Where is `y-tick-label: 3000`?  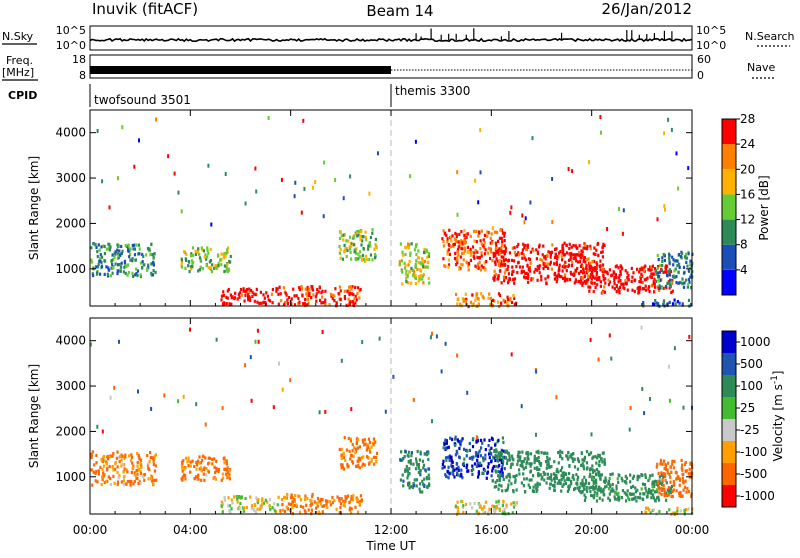 y-tick-label: 3000 is located at coordinates (70, 386).